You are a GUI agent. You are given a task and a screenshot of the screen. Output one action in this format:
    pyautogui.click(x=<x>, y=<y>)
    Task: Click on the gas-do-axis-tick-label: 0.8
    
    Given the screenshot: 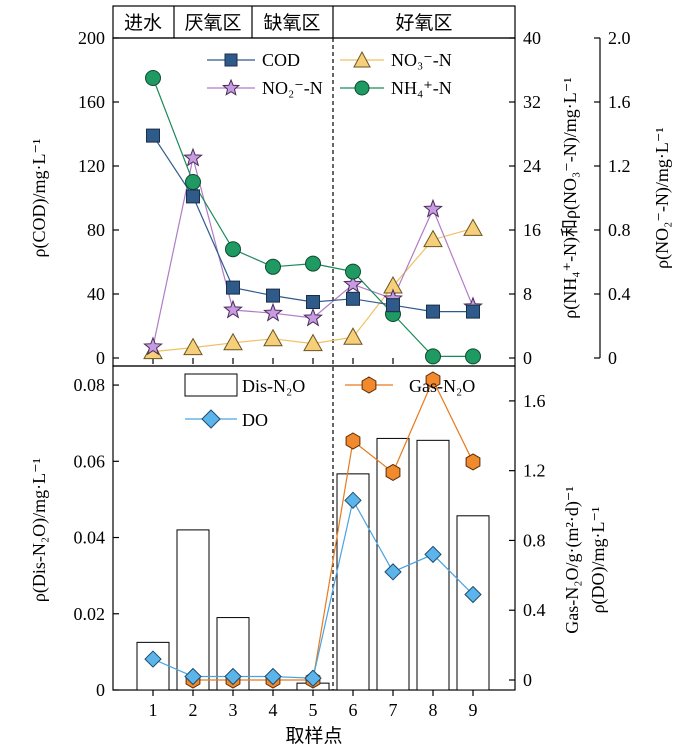 What is the action you would take?
    pyautogui.click(x=534, y=540)
    